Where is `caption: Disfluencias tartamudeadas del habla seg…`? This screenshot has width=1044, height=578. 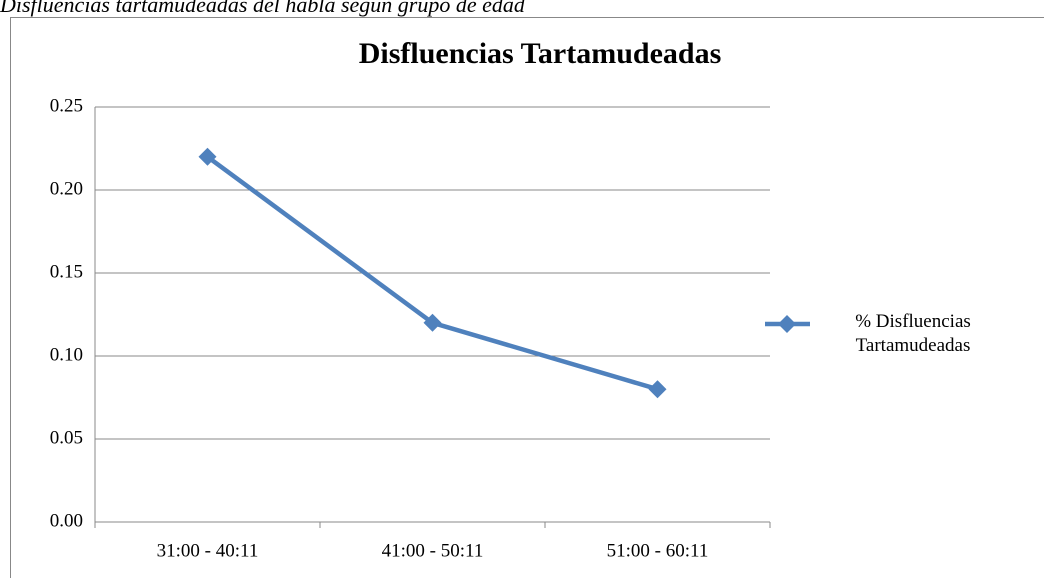 caption: Disfluencias tartamudeadas del habla seg… is located at coordinates (262, 8).